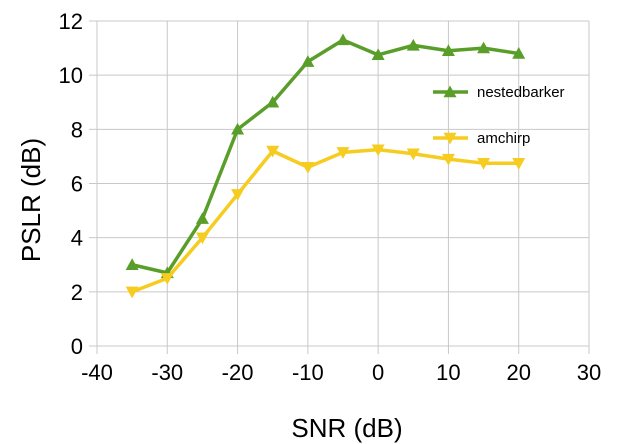 Image resolution: width=618 pixels, height=444 pixels. I want to click on y-tick-label: 10, so click(71, 75).